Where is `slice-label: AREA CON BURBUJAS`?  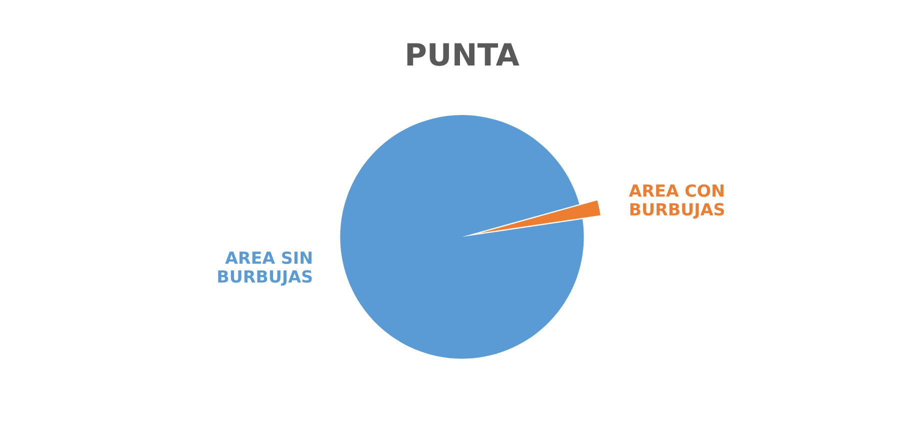
slice-label: AREA CON BURBUJAS is located at coordinates (676, 201).